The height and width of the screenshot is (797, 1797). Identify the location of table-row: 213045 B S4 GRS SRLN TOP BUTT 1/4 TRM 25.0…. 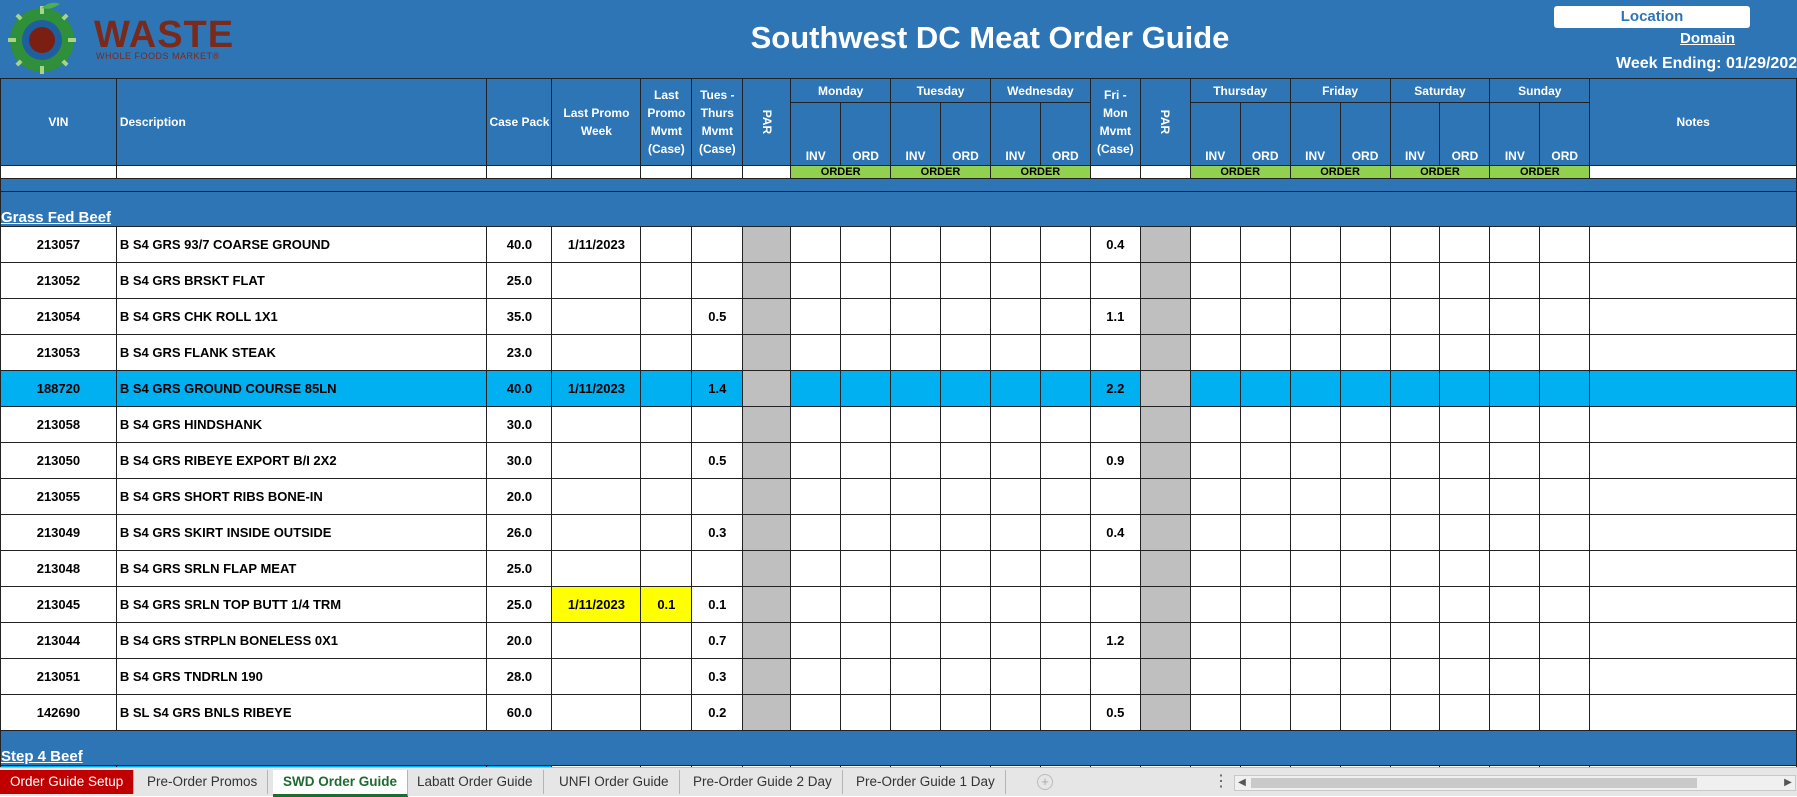
(898, 604).